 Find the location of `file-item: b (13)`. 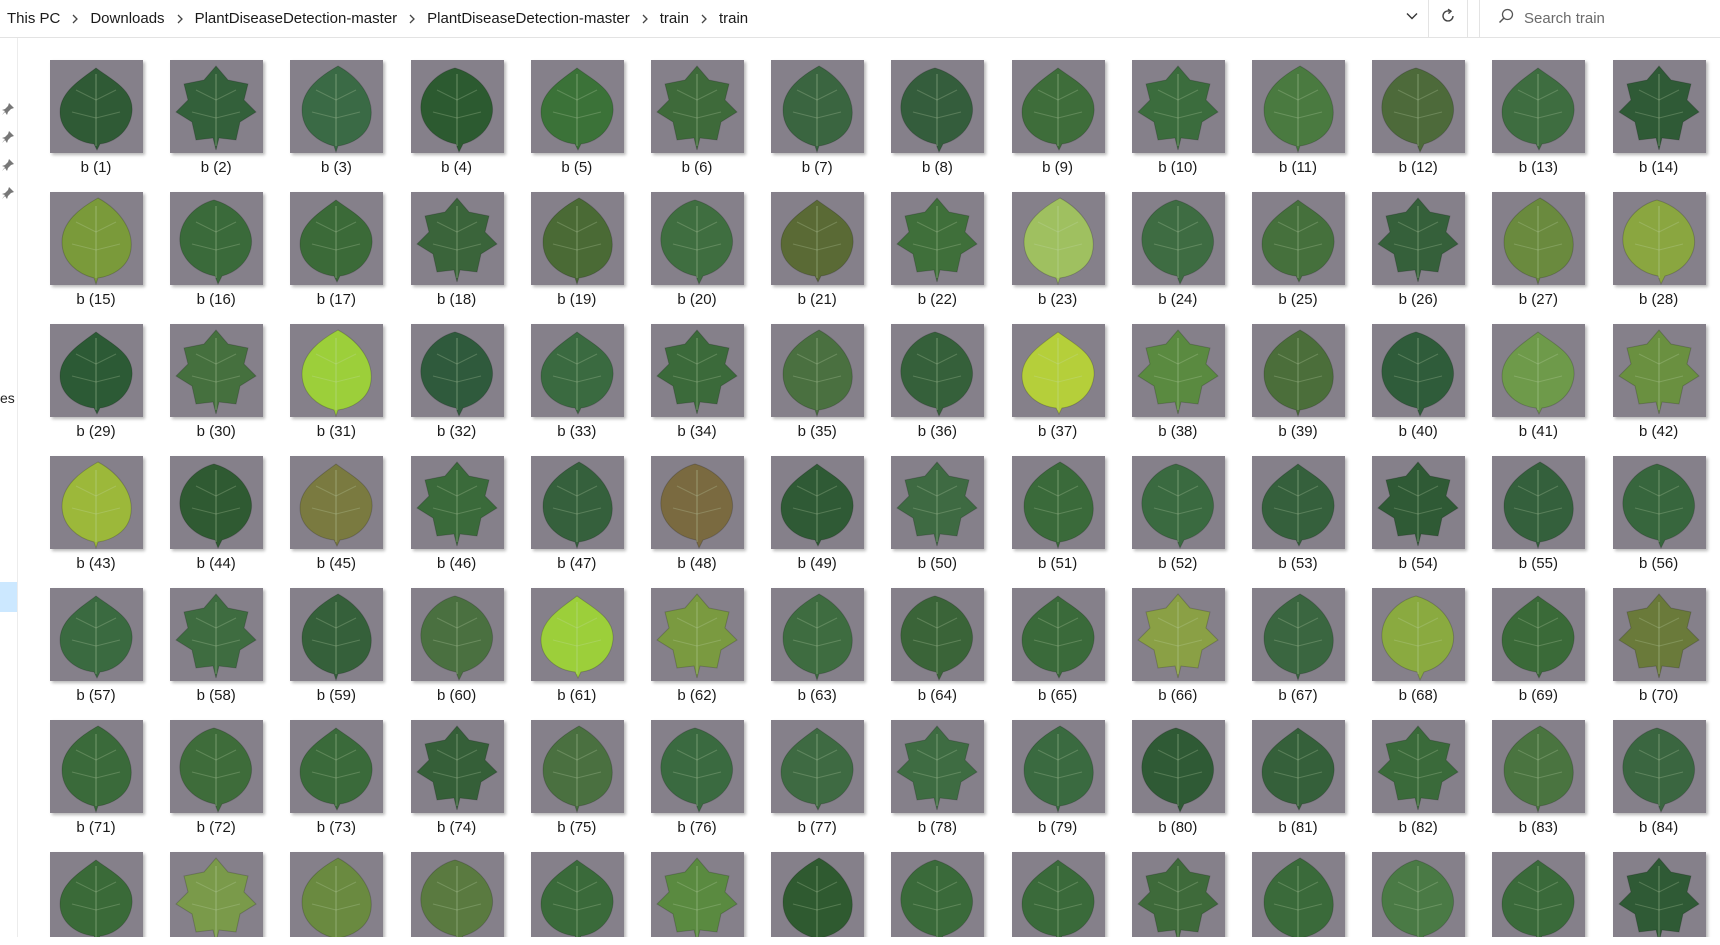

file-item: b (13) is located at coordinates (1538, 123).